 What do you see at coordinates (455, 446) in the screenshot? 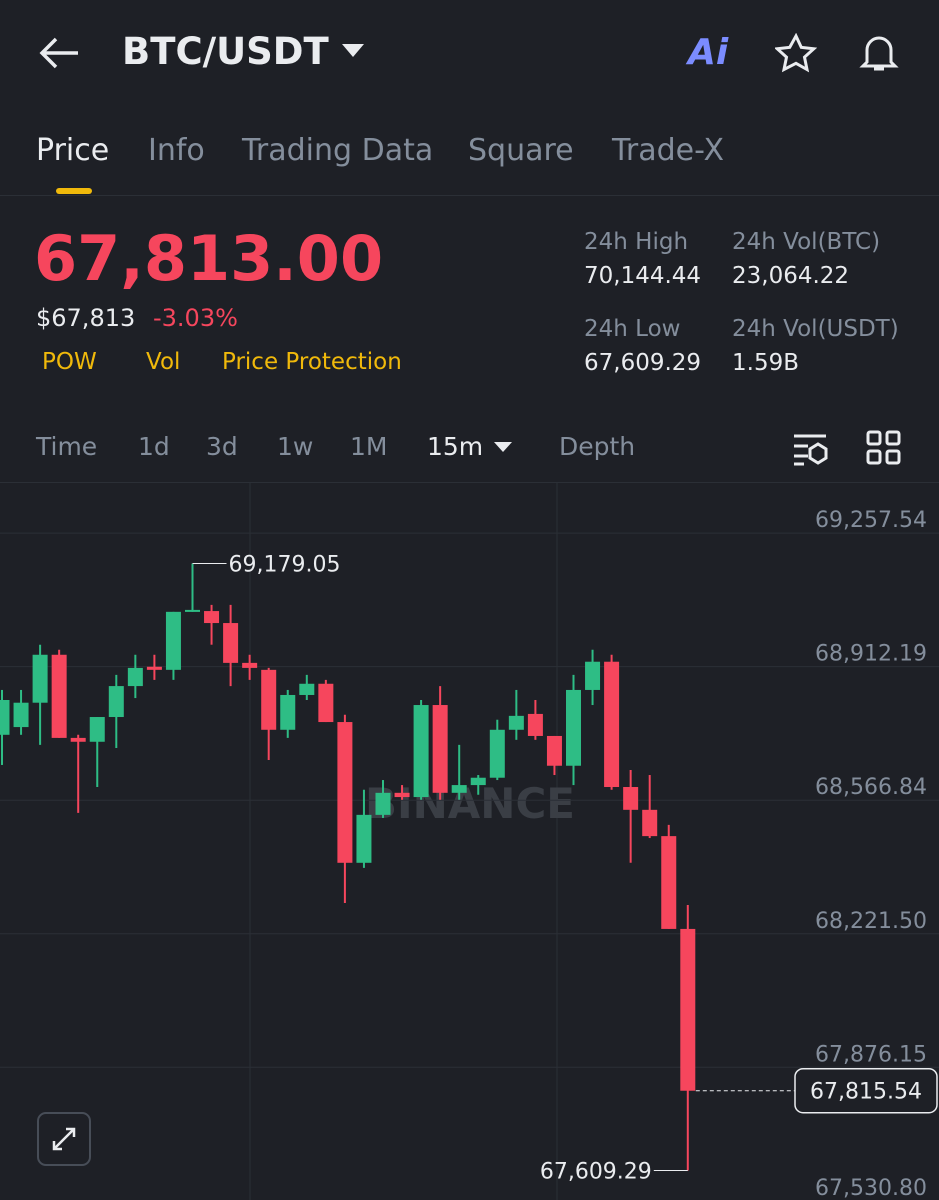
I see `timeframe: 15m` at bounding box center [455, 446].